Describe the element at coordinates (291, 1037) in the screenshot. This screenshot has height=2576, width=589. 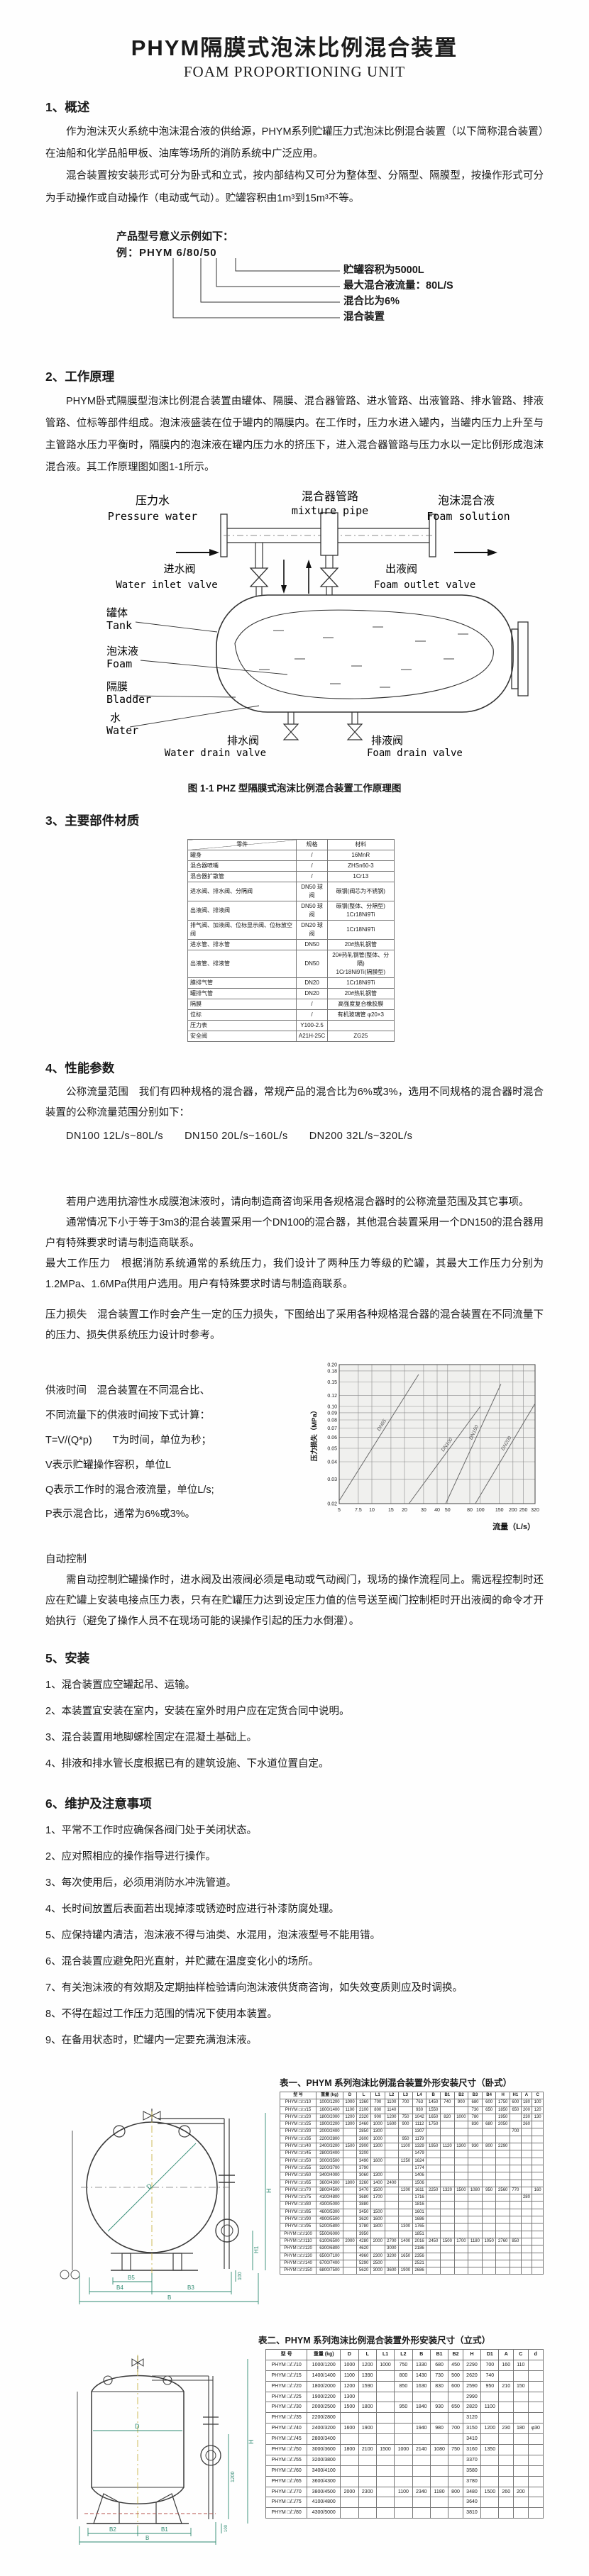
I see `table-row: 安全阀 A21H-25C ZG25` at that location.